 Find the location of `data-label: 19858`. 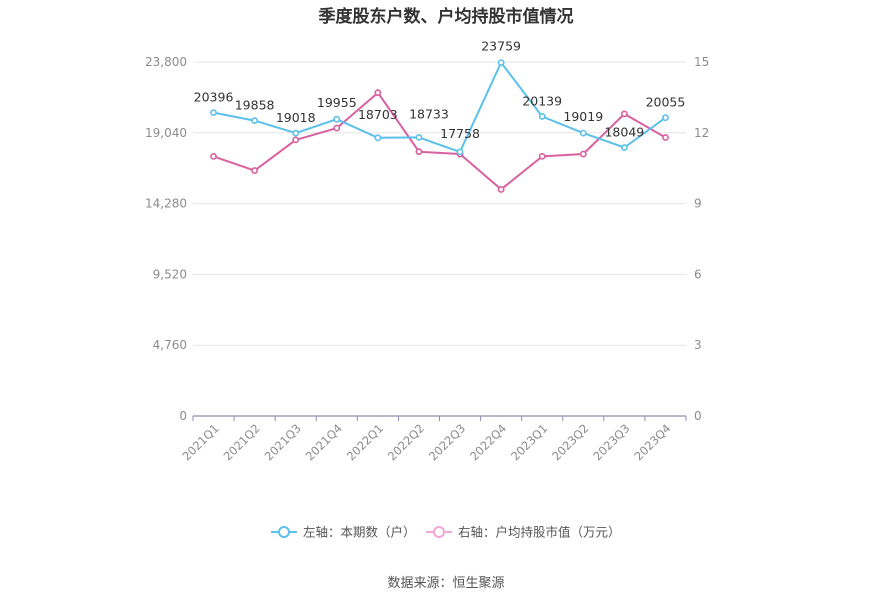

data-label: 19858 is located at coordinates (255, 105).